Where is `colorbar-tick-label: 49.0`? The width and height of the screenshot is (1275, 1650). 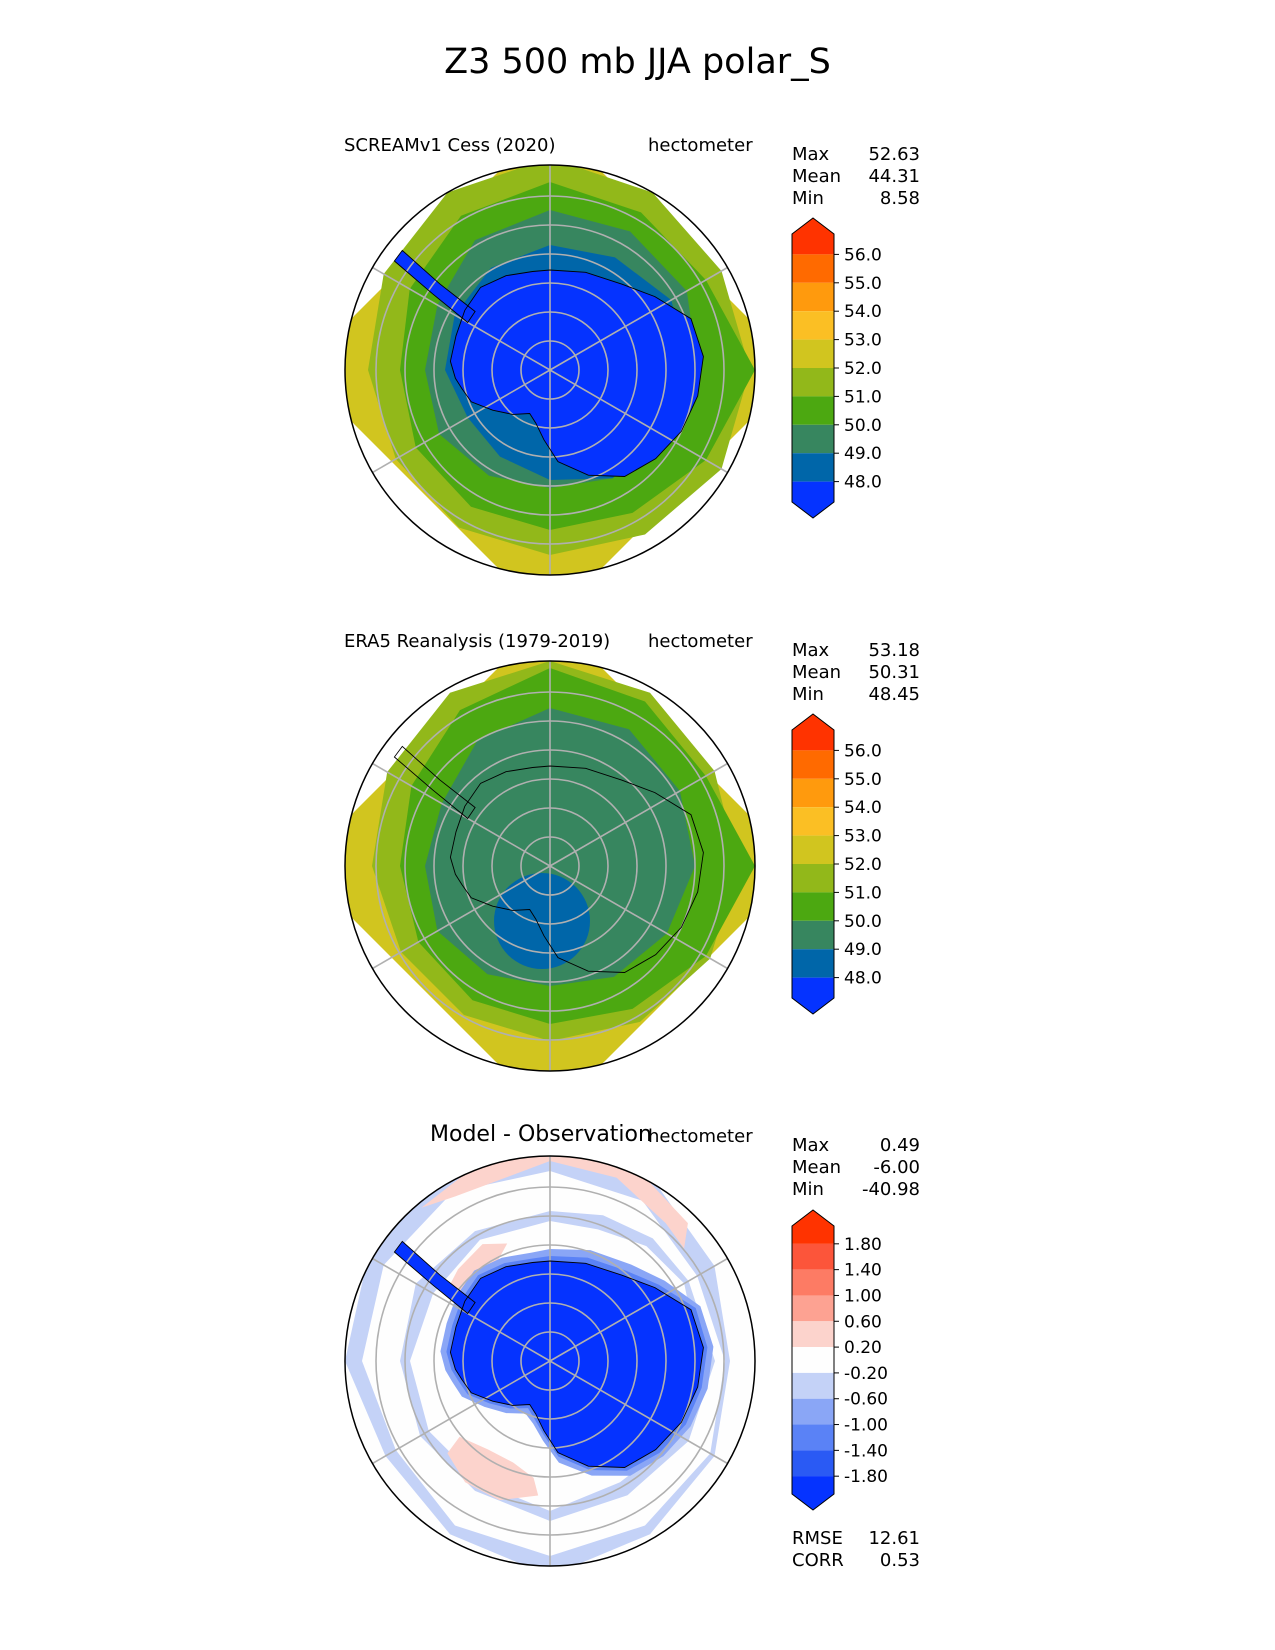 colorbar-tick-label: 49.0 is located at coordinates (863, 454).